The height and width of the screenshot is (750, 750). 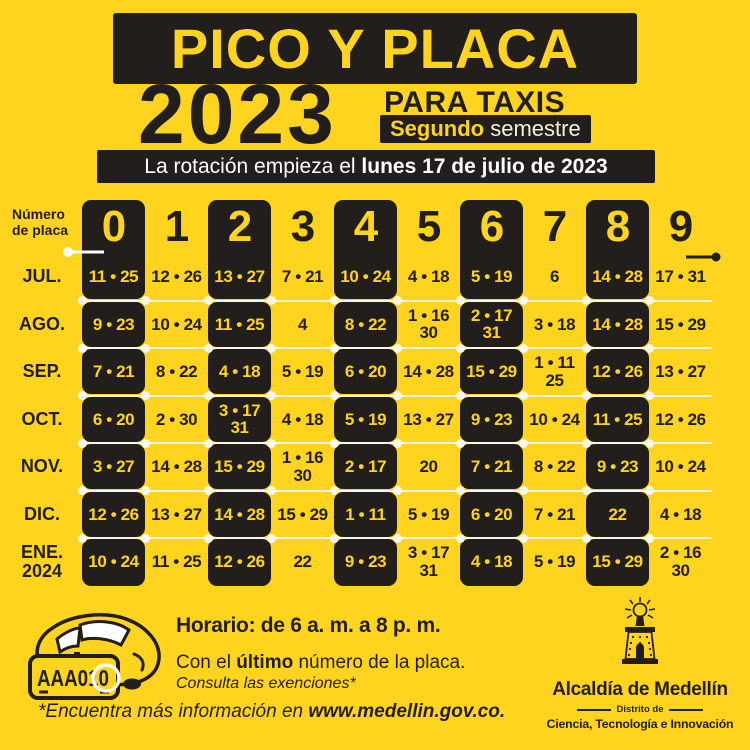 What do you see at coordinates (302, 324) in the screenshot?
I see `table-cell: 4` at bounding box center [302, 324].